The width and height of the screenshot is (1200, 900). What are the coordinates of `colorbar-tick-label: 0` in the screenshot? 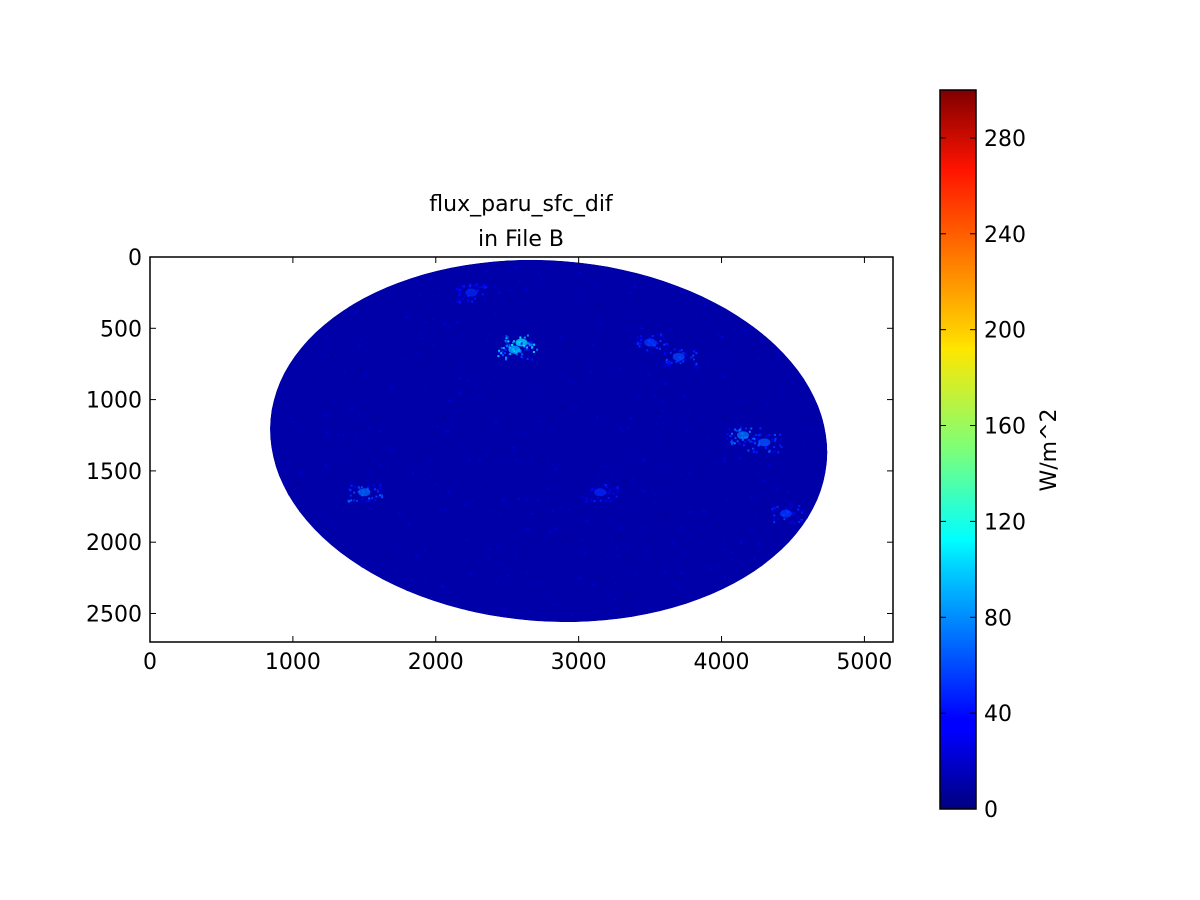 It's located at (991, 810).